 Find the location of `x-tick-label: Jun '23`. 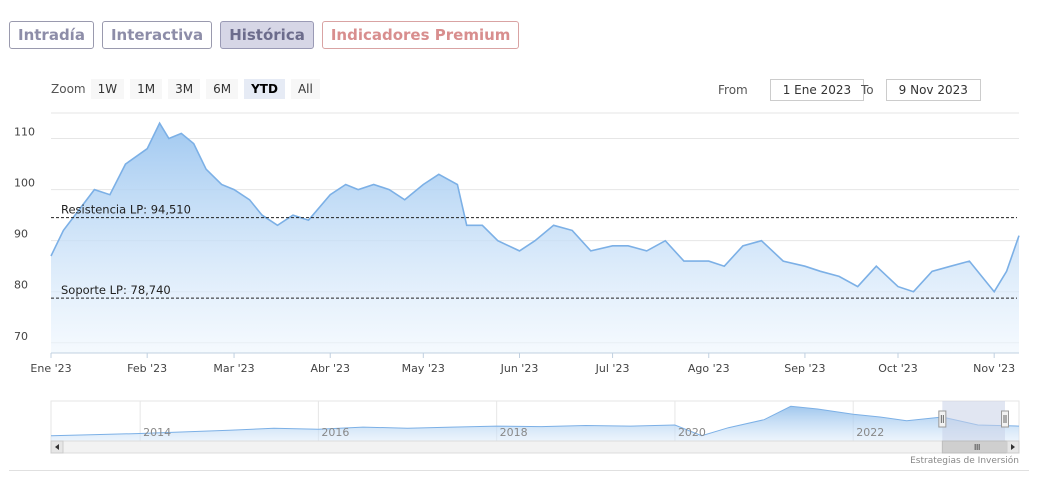

x-tick-label: Jun '23 is located at coordinates (519, 368).